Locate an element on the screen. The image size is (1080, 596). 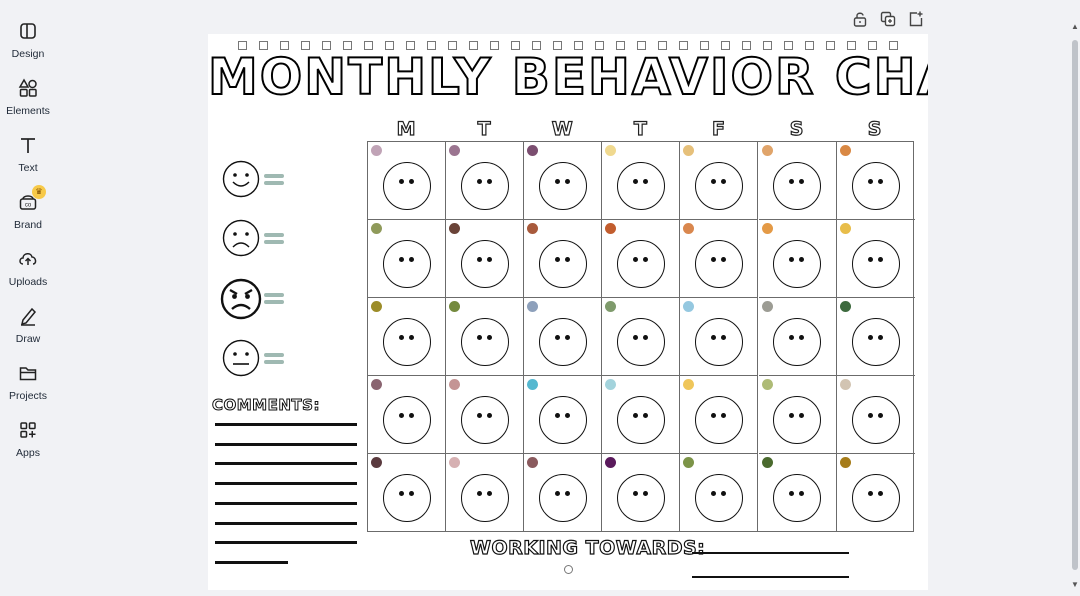
sidebar-item-brand: co ♛ Brand is located at coordinates (28, 211).